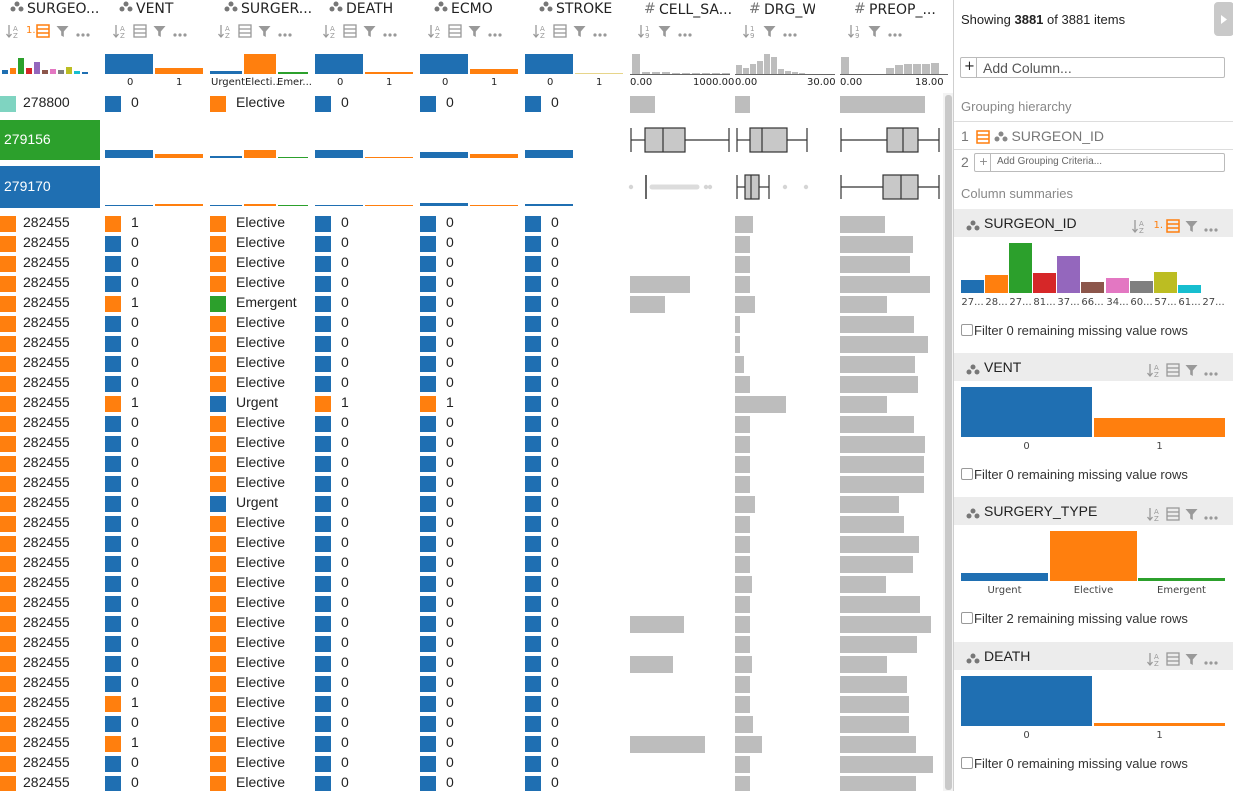 This screenshot has width=1233, height=791. I want to click on grouping-item-surgeon: 1 SURGEON_ID, so click(1032, 138).